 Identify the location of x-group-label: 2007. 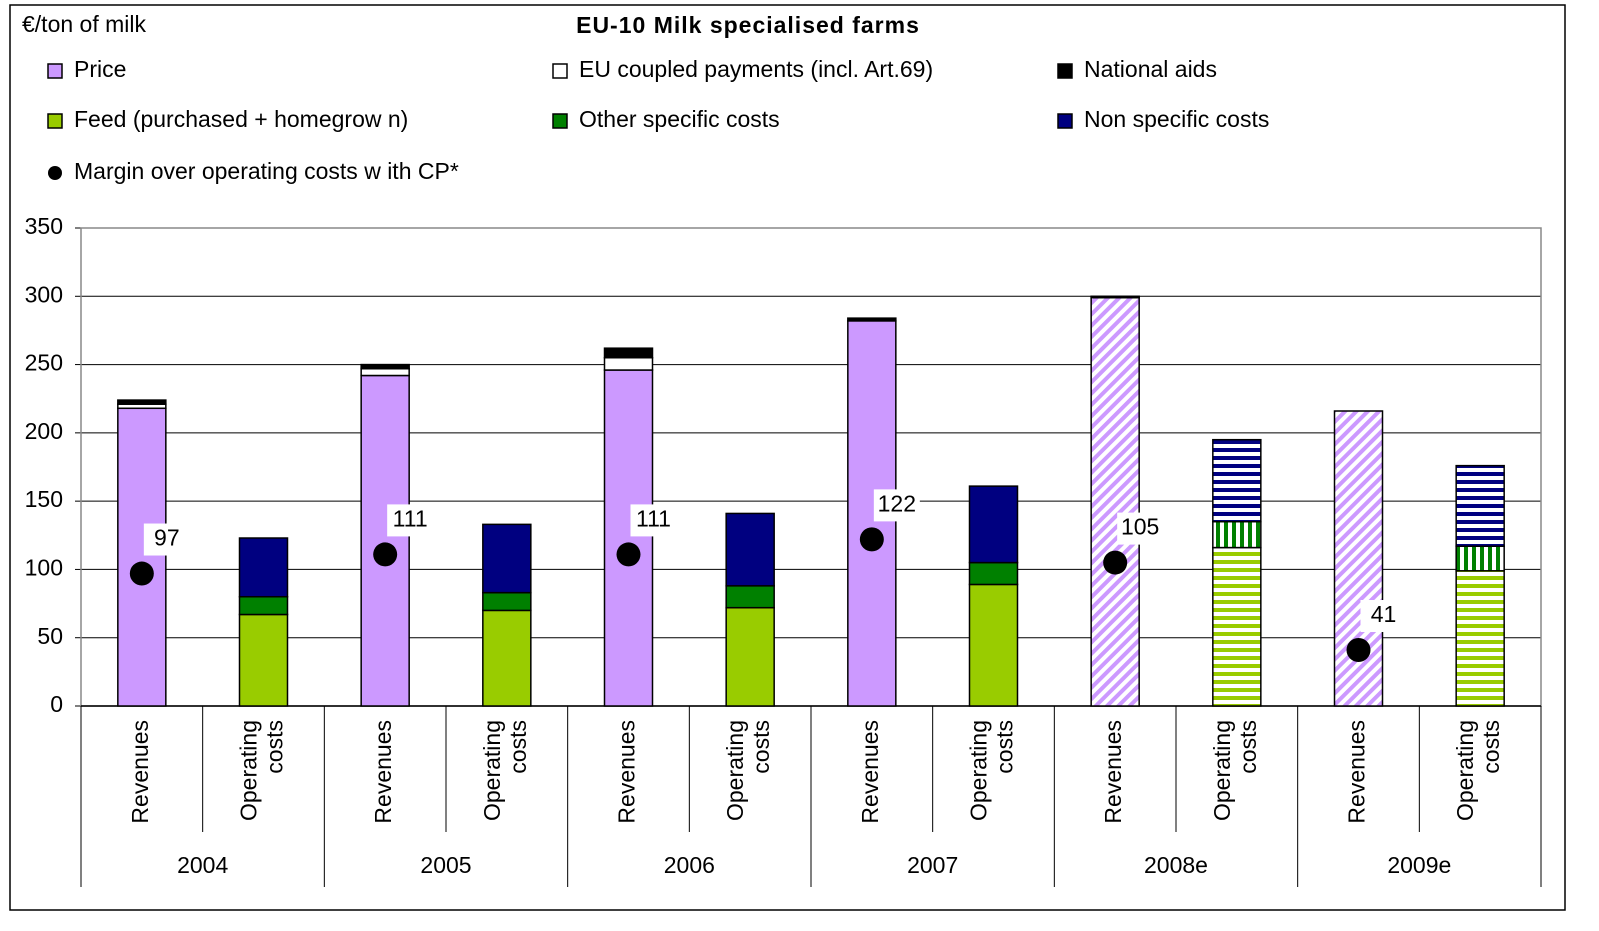
(932, 865).